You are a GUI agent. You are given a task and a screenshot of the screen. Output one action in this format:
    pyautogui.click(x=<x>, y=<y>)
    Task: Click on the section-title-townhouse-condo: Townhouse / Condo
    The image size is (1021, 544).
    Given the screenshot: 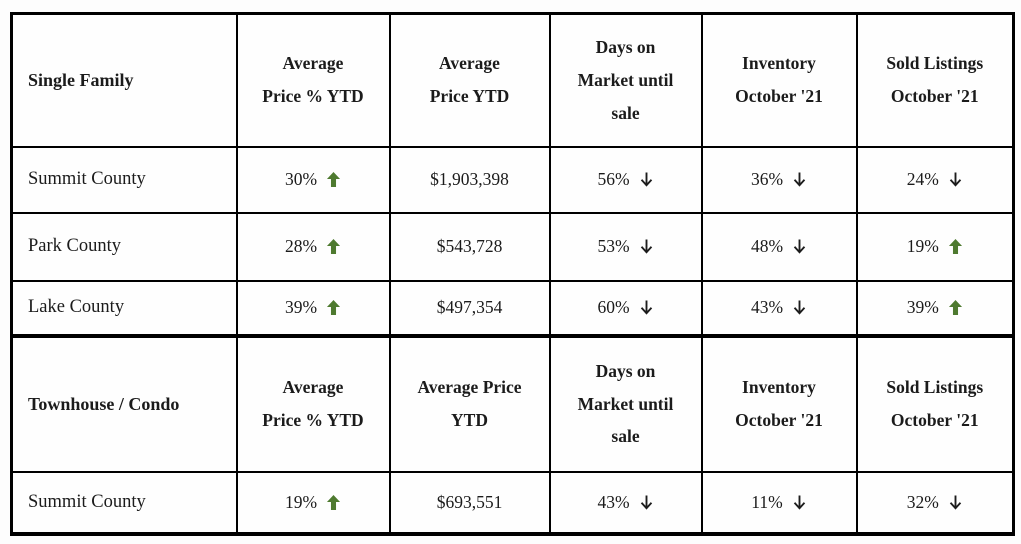 What is the action you would take?
    pyautogui.click(x=124, y=403)
    